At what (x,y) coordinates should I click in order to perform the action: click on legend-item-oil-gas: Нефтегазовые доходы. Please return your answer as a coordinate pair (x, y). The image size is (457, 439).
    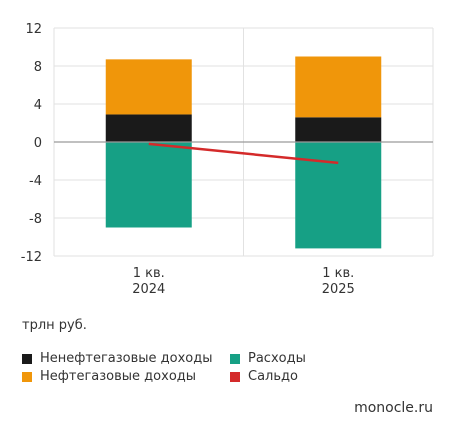
    Looking at the image, I should click on (109, 376).